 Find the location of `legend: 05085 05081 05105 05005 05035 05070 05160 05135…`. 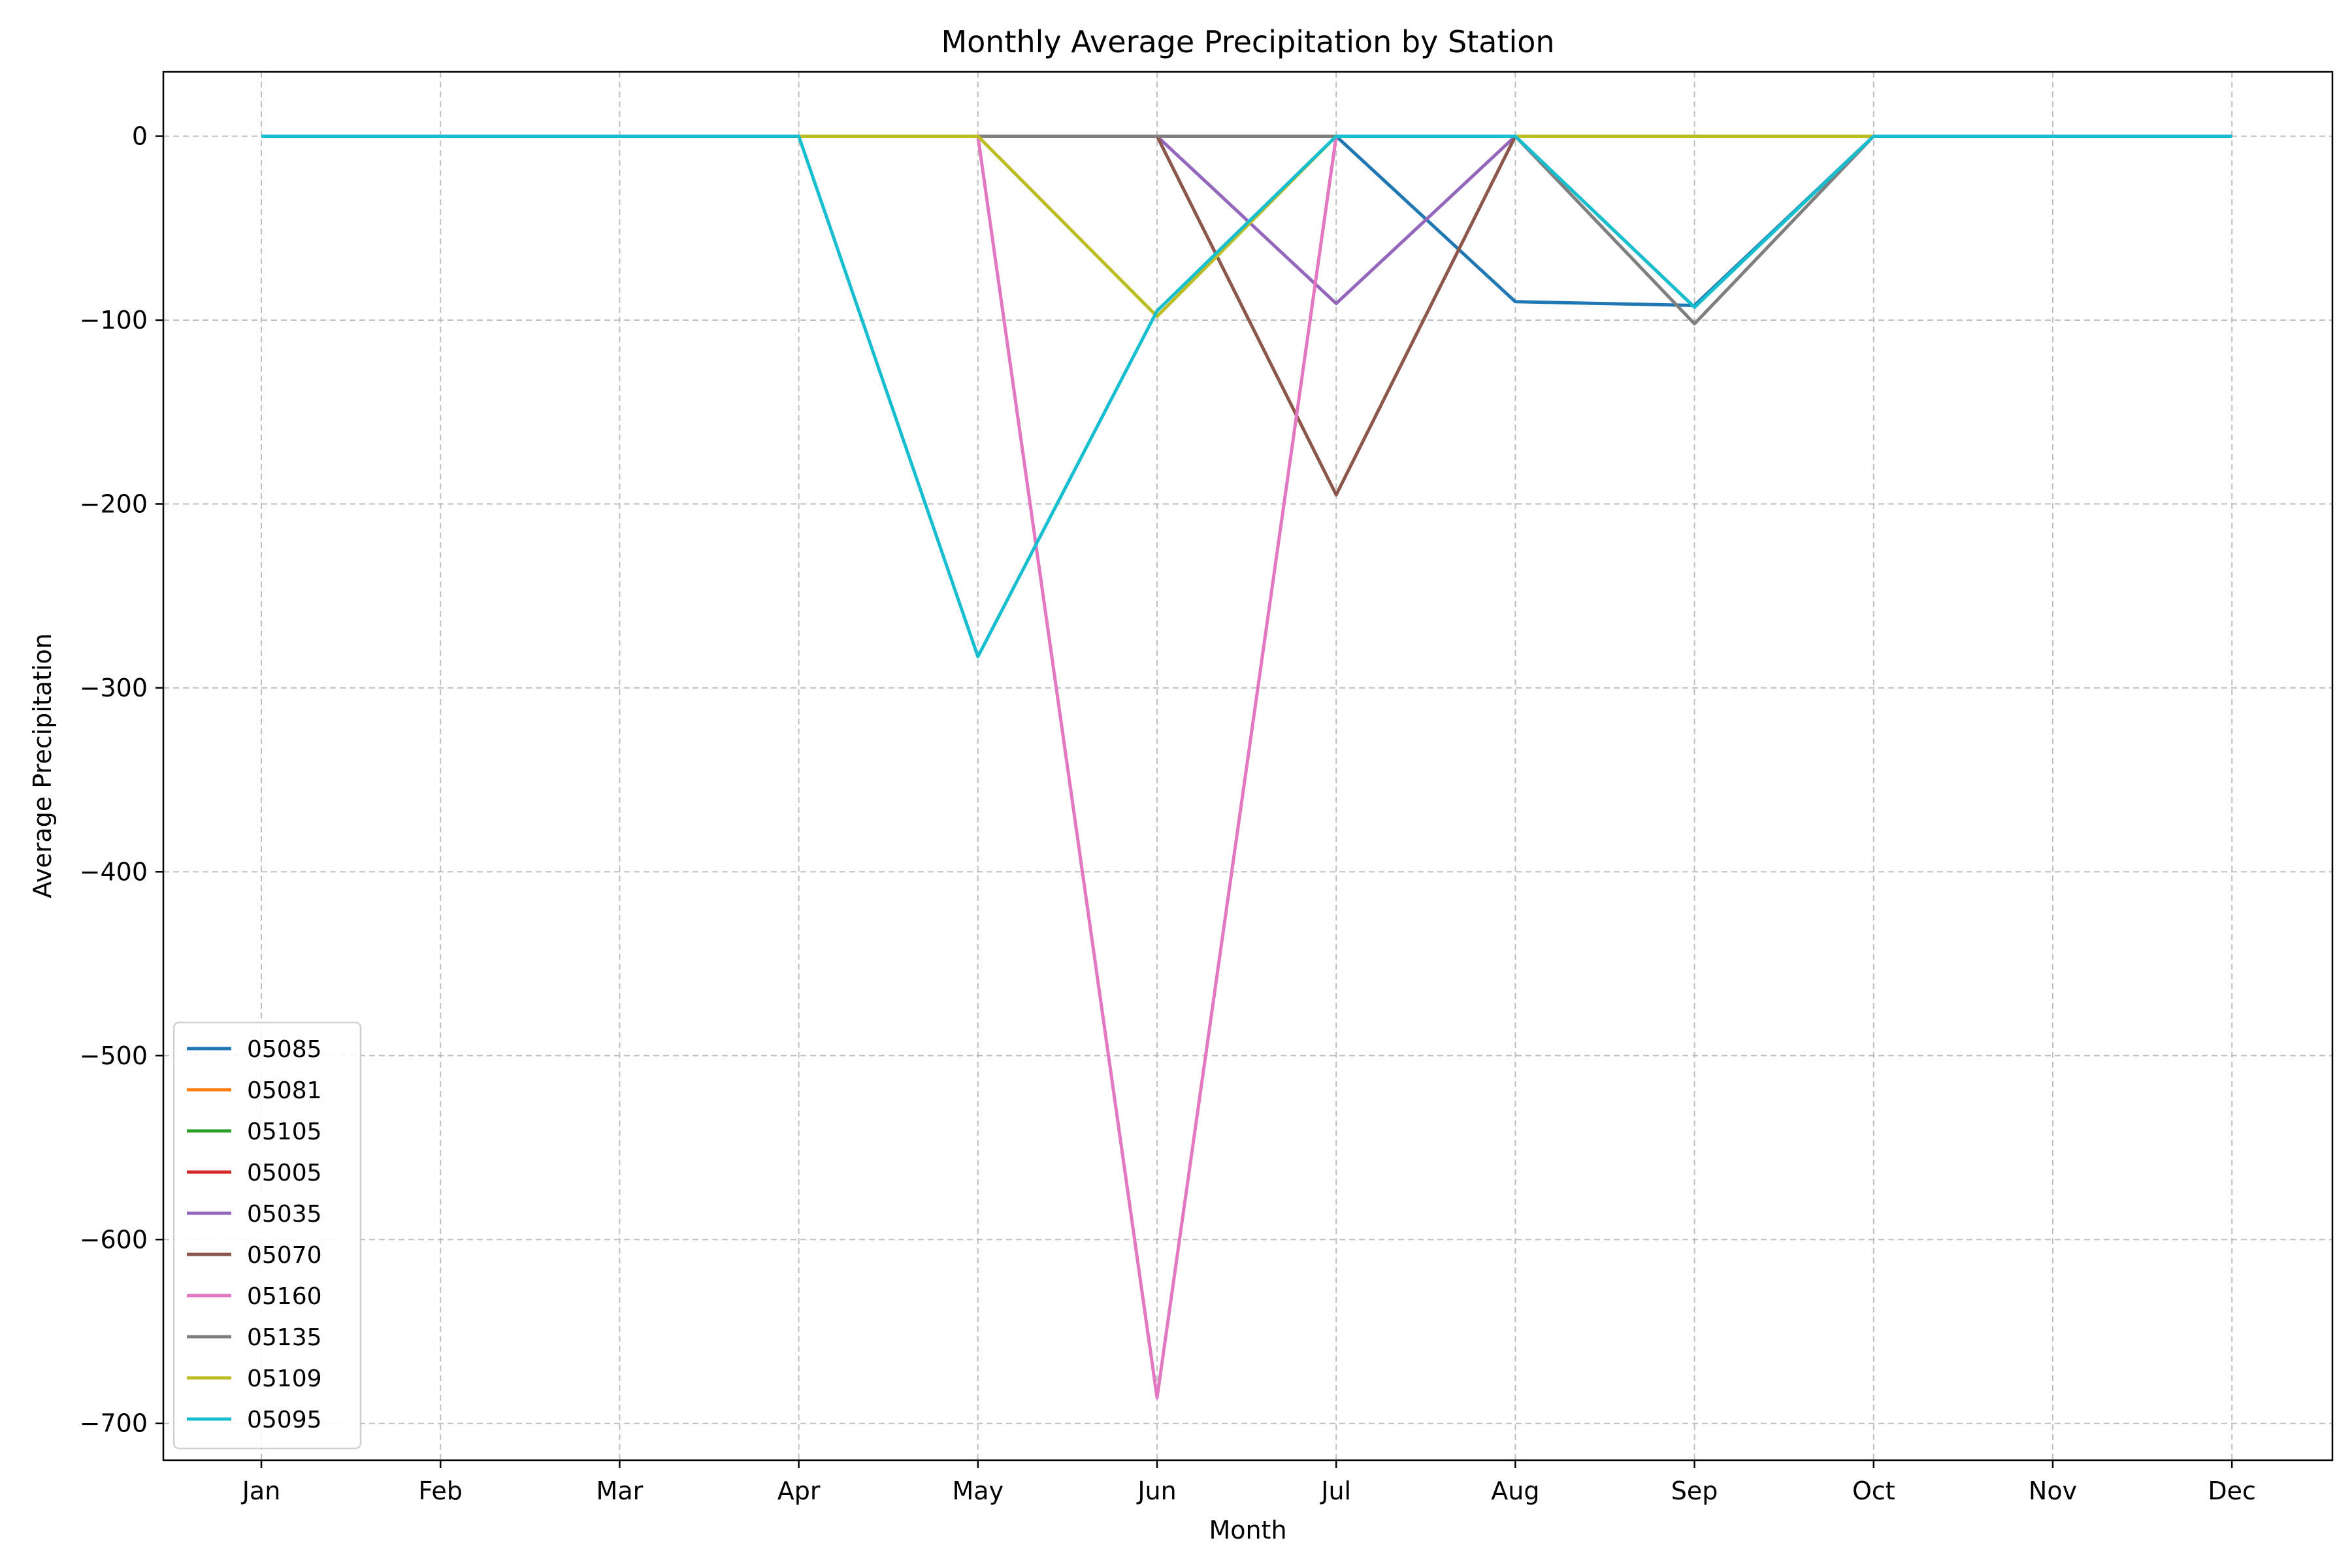

legend: 05085 05081 05105 05005 05035 05070 05160 05135… is located at coordinates (267, 1235).